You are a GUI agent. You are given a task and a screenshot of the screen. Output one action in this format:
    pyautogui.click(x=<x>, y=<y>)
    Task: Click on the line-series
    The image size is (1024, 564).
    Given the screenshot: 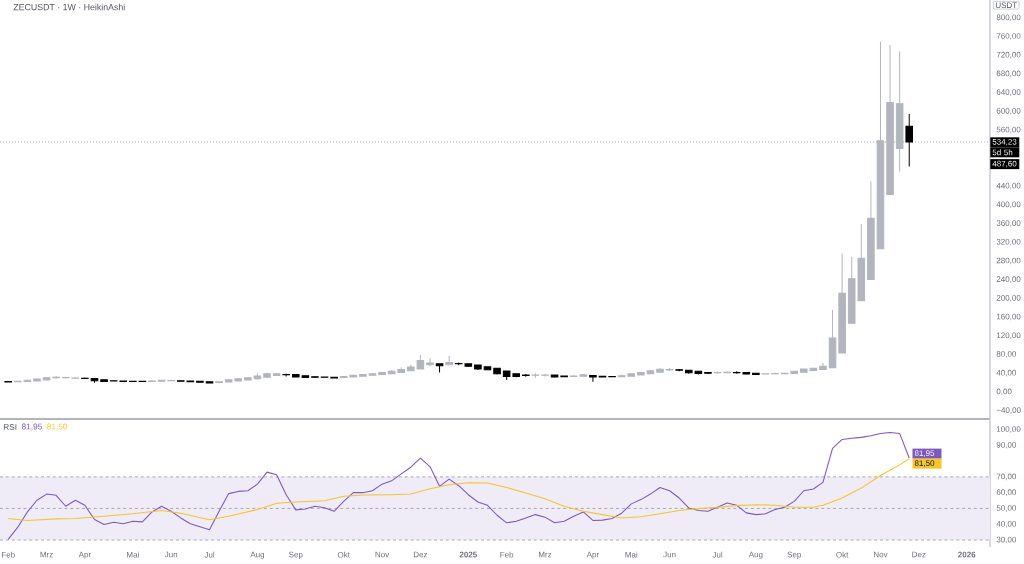 What is the action you would take?
    pyautogui.click(x=458, y=489)
    